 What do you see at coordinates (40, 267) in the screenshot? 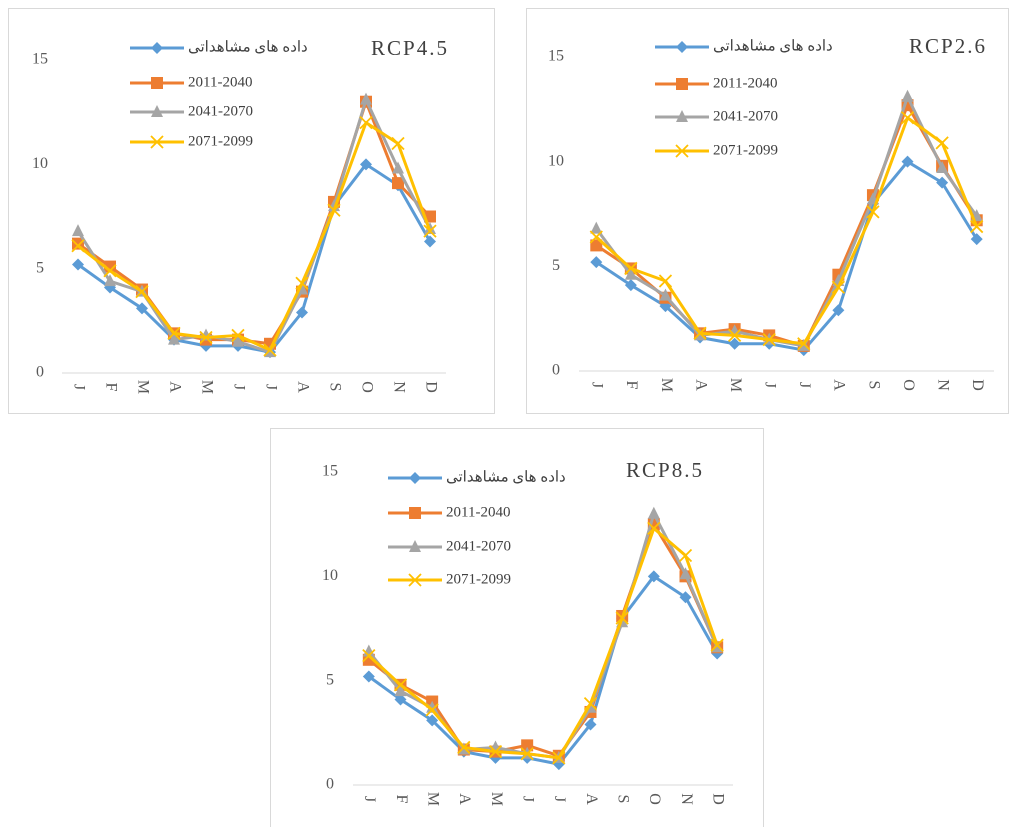
I see `y-tick-label: 5` at bounding box center [40, 267].